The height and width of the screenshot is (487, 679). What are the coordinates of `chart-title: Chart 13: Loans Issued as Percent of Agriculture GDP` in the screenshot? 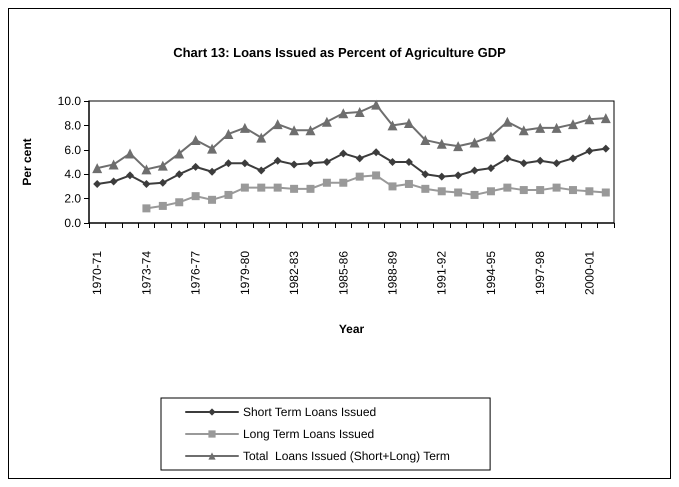 It's located at (339, 52).